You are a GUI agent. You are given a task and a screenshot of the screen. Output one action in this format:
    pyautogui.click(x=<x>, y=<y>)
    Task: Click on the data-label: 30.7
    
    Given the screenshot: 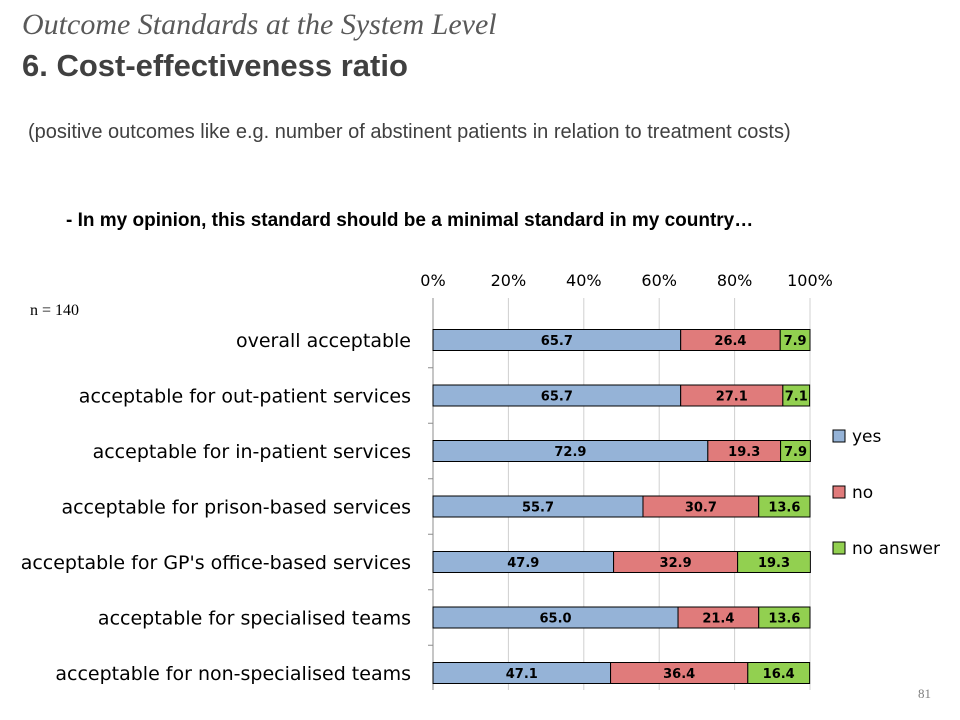 What is the action you would take?
    pyautogui.click(x=701, y=508)
    